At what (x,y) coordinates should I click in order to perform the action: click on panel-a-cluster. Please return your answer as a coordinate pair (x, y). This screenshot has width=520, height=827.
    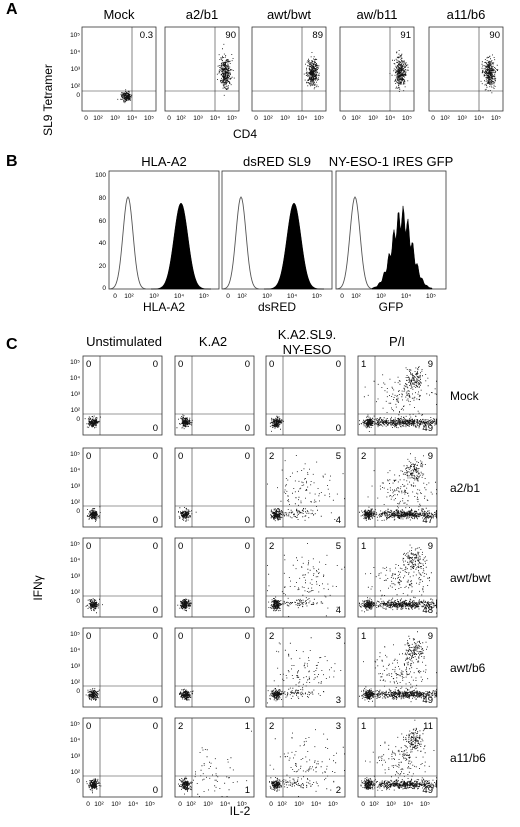
    Looking at the image, I should click on (225, 69).